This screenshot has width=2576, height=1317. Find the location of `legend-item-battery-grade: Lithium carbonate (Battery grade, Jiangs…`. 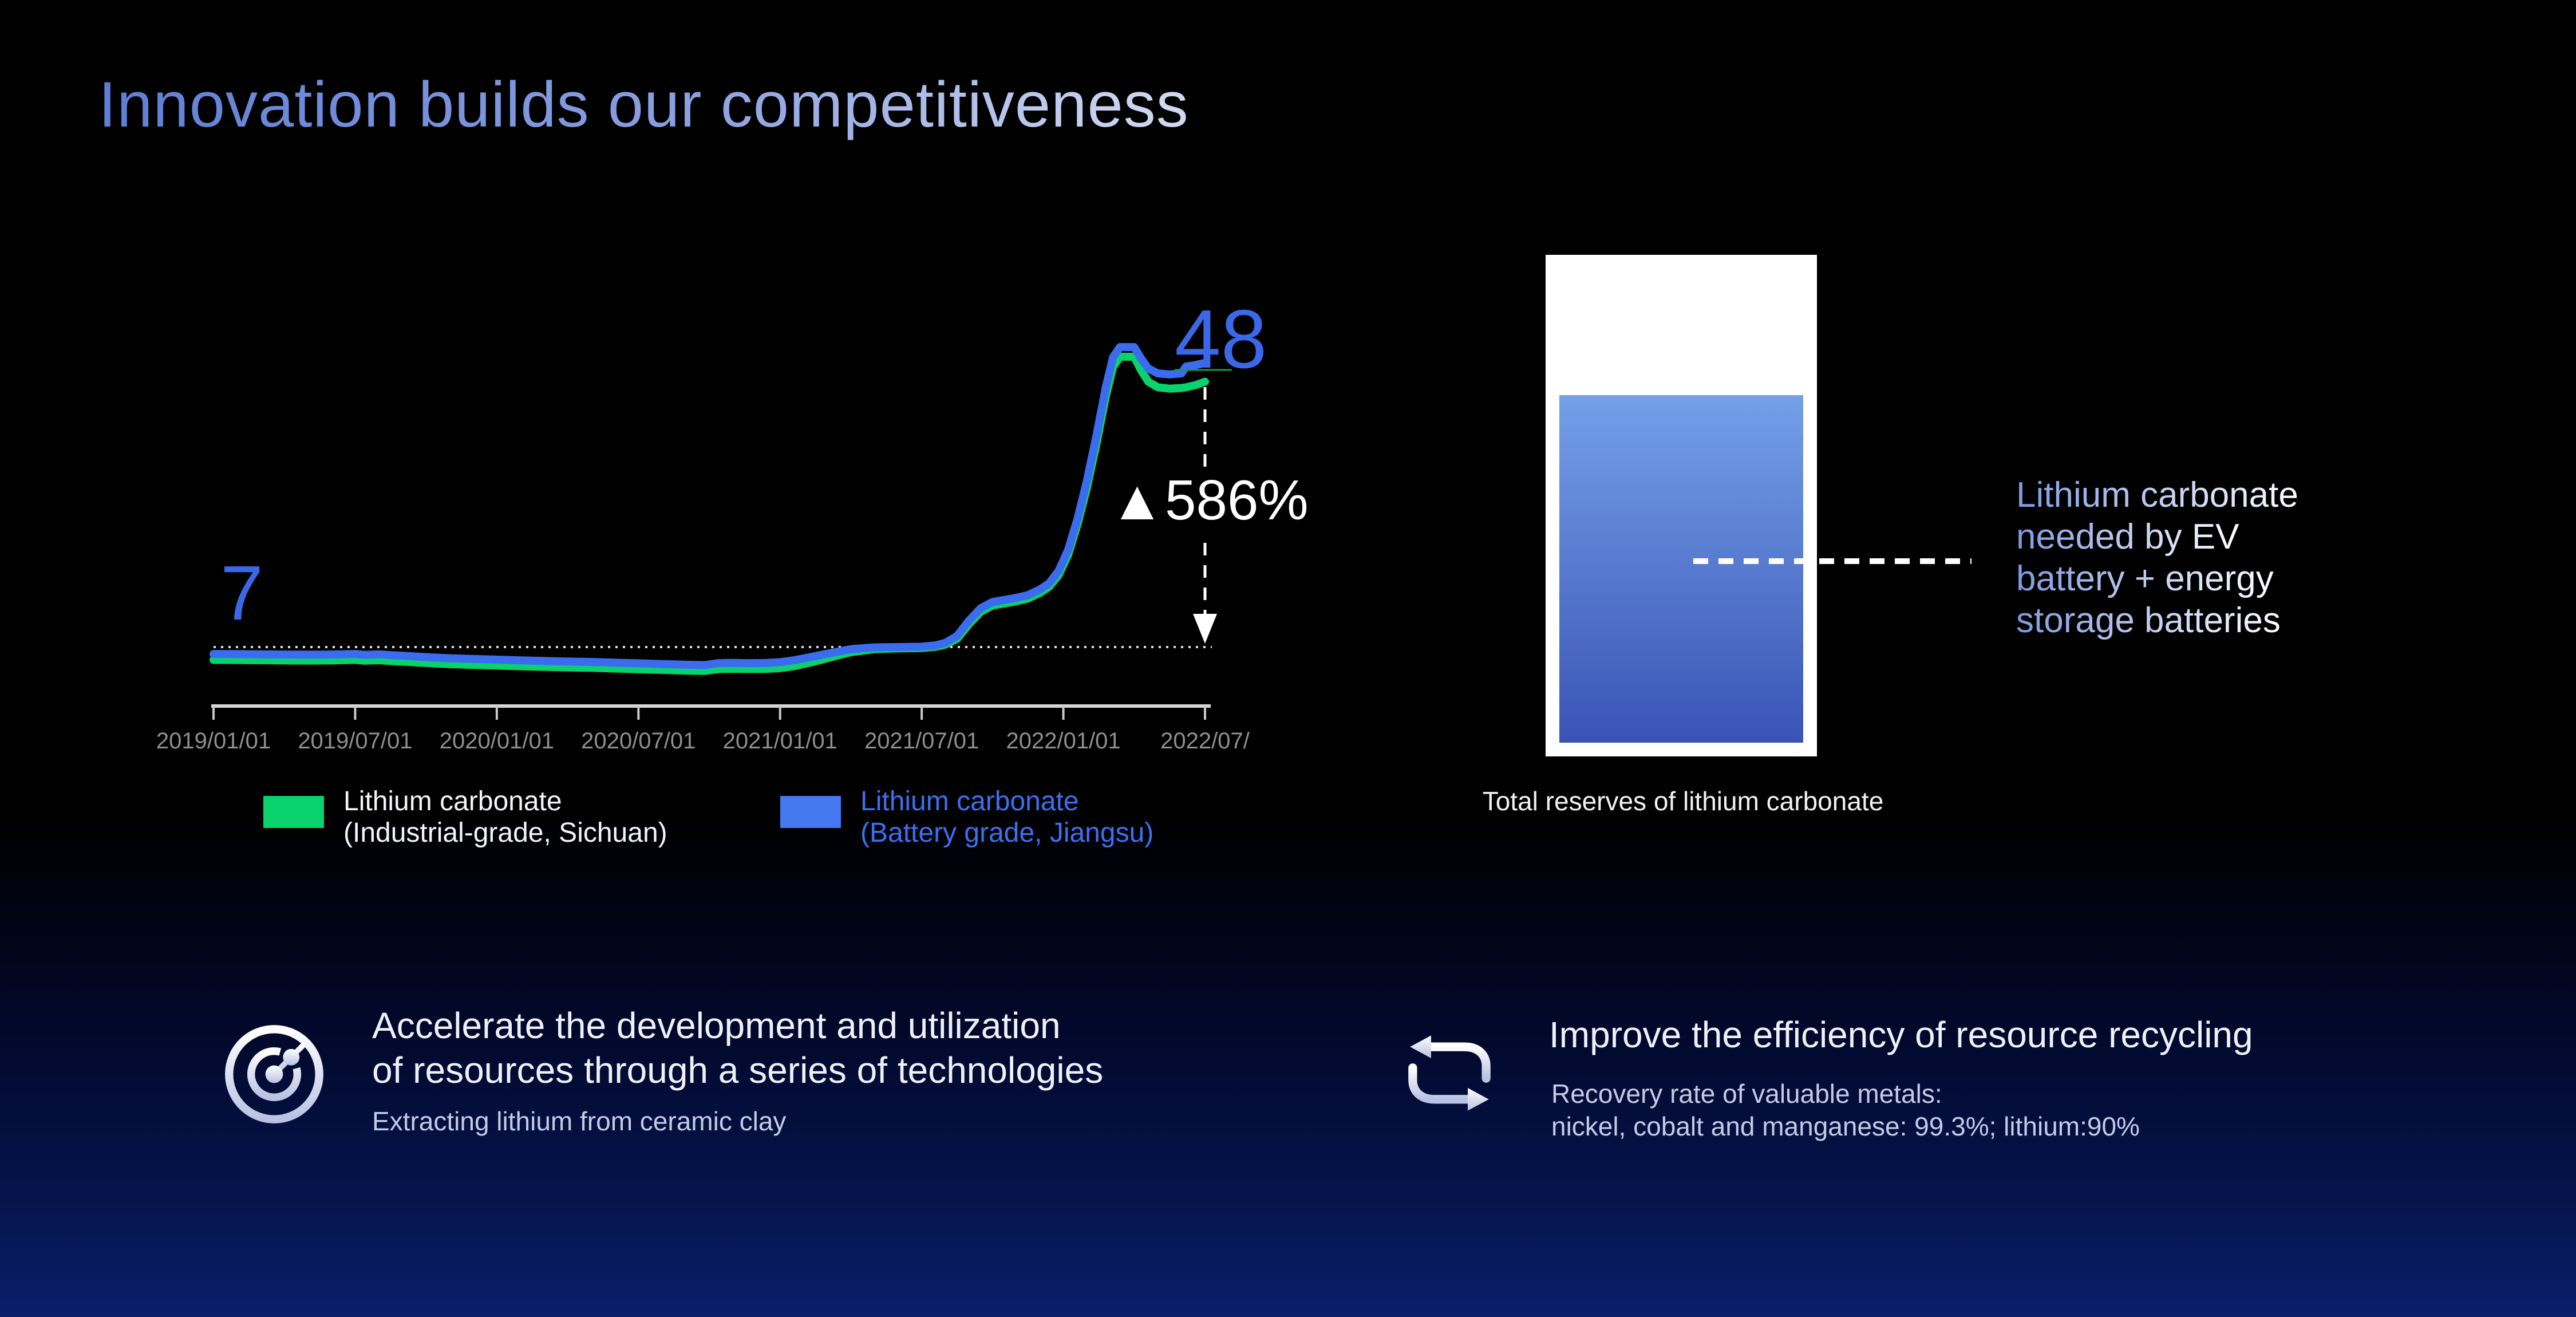

legend-item-battery-grade: Lithium carbonate (Battery grade, Jiangs… is located at coordinates (966, 817).